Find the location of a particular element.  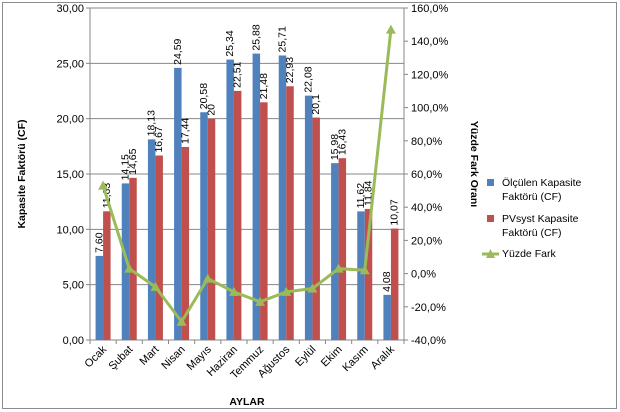

right-axis-tick-label: 140,0% is located at coordinates (430, 42).